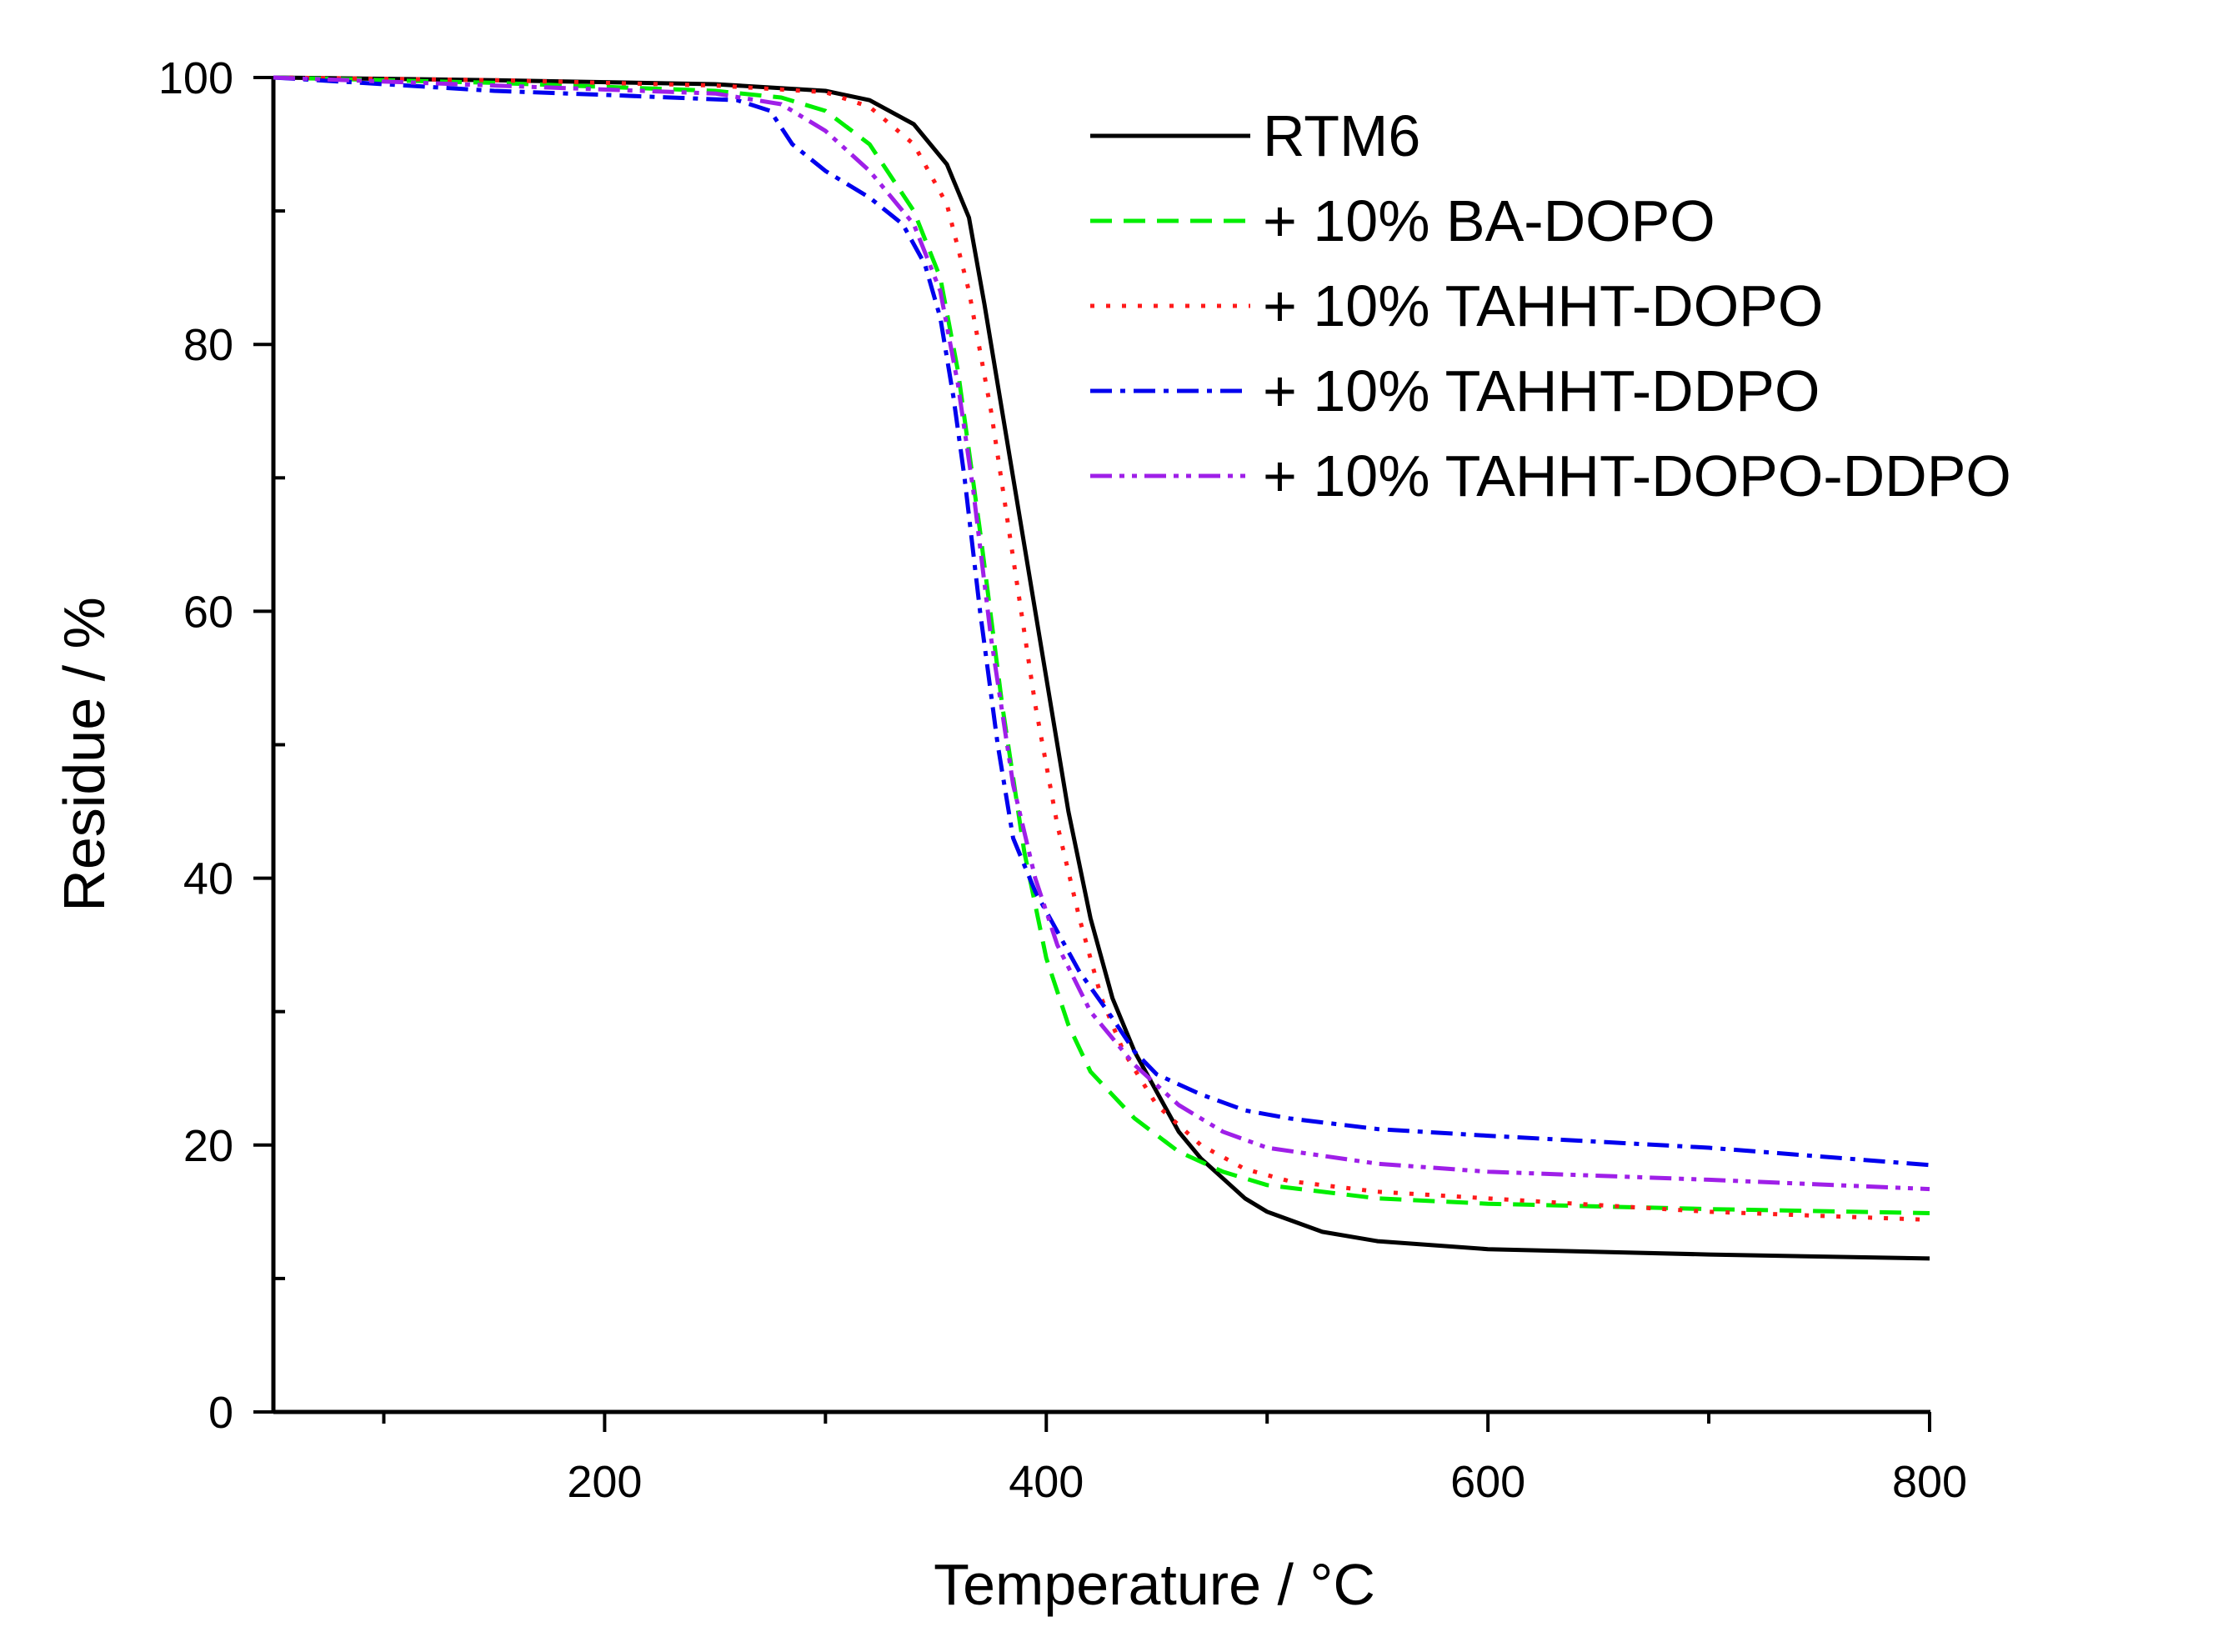 The width and height of the screenshot is (2213, 1652). What do you see at coordinates (1154, 1584) in the screenshot?
I see `x-axis-title: Temperature / °C` at bounding box center [1154, 1584].